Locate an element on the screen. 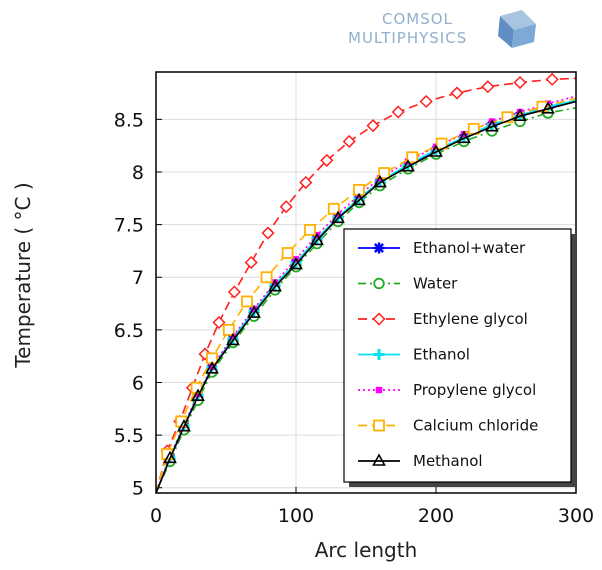 This screenshot has width=602, height=570. y-axis-title: Temperature ( °C ) is located at coordinates (23, 275).